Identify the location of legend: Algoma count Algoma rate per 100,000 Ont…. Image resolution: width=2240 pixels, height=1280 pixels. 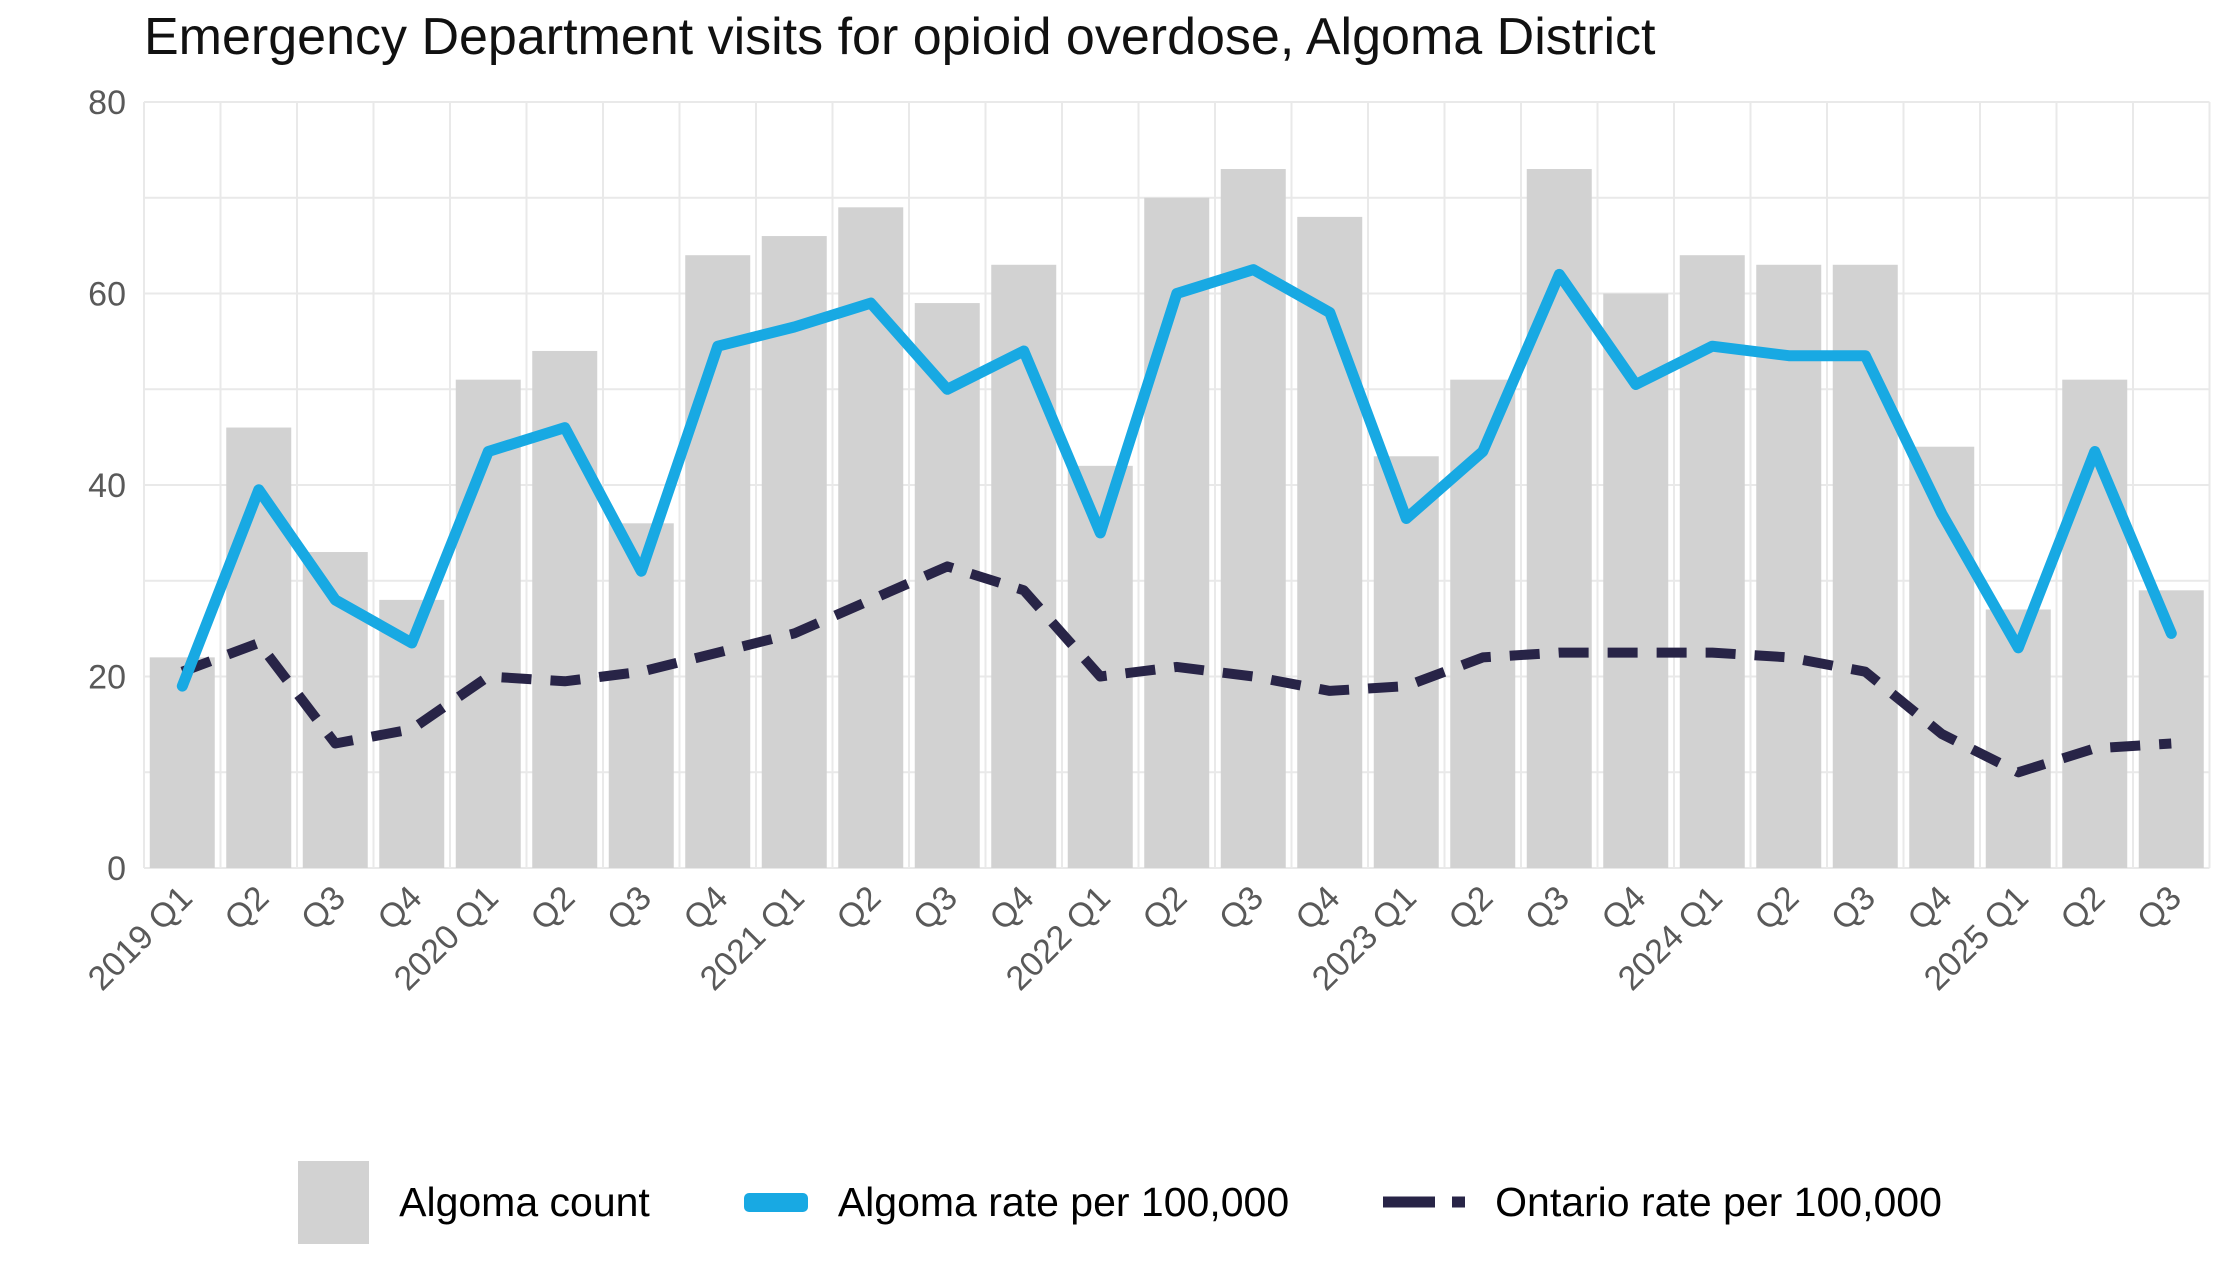
(1120, 1202).